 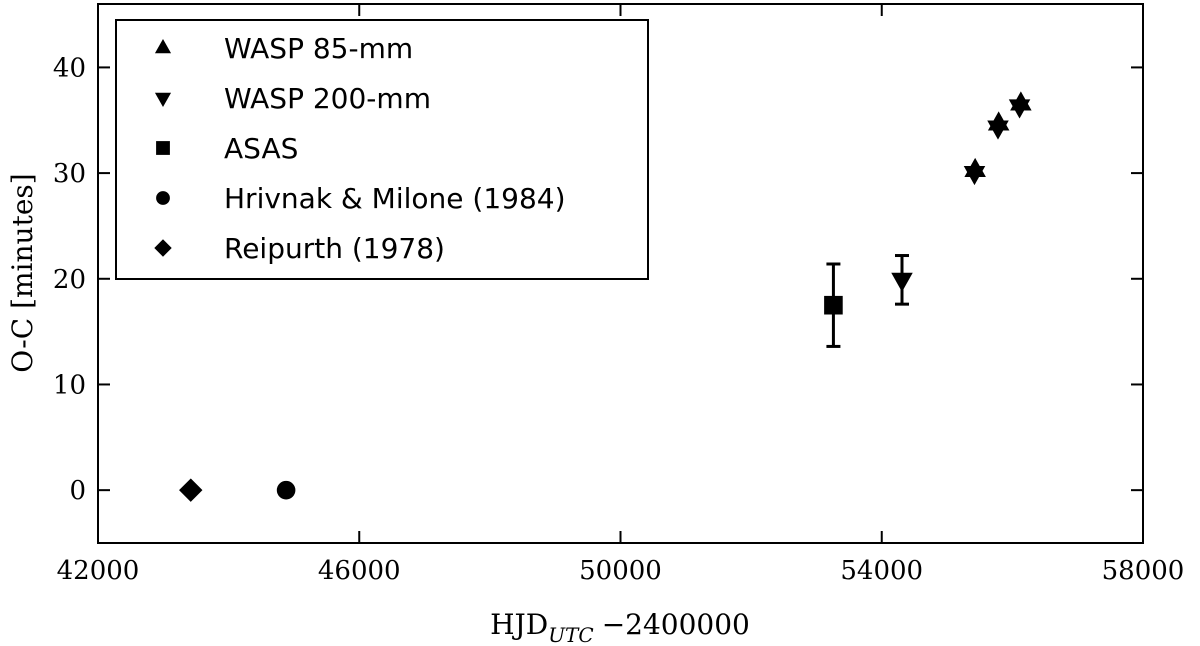 What do you see at coordinates (327, 98) in the screenshot?
I see `legend-label: WASP 200-mm` at bounding box center [327, 98].